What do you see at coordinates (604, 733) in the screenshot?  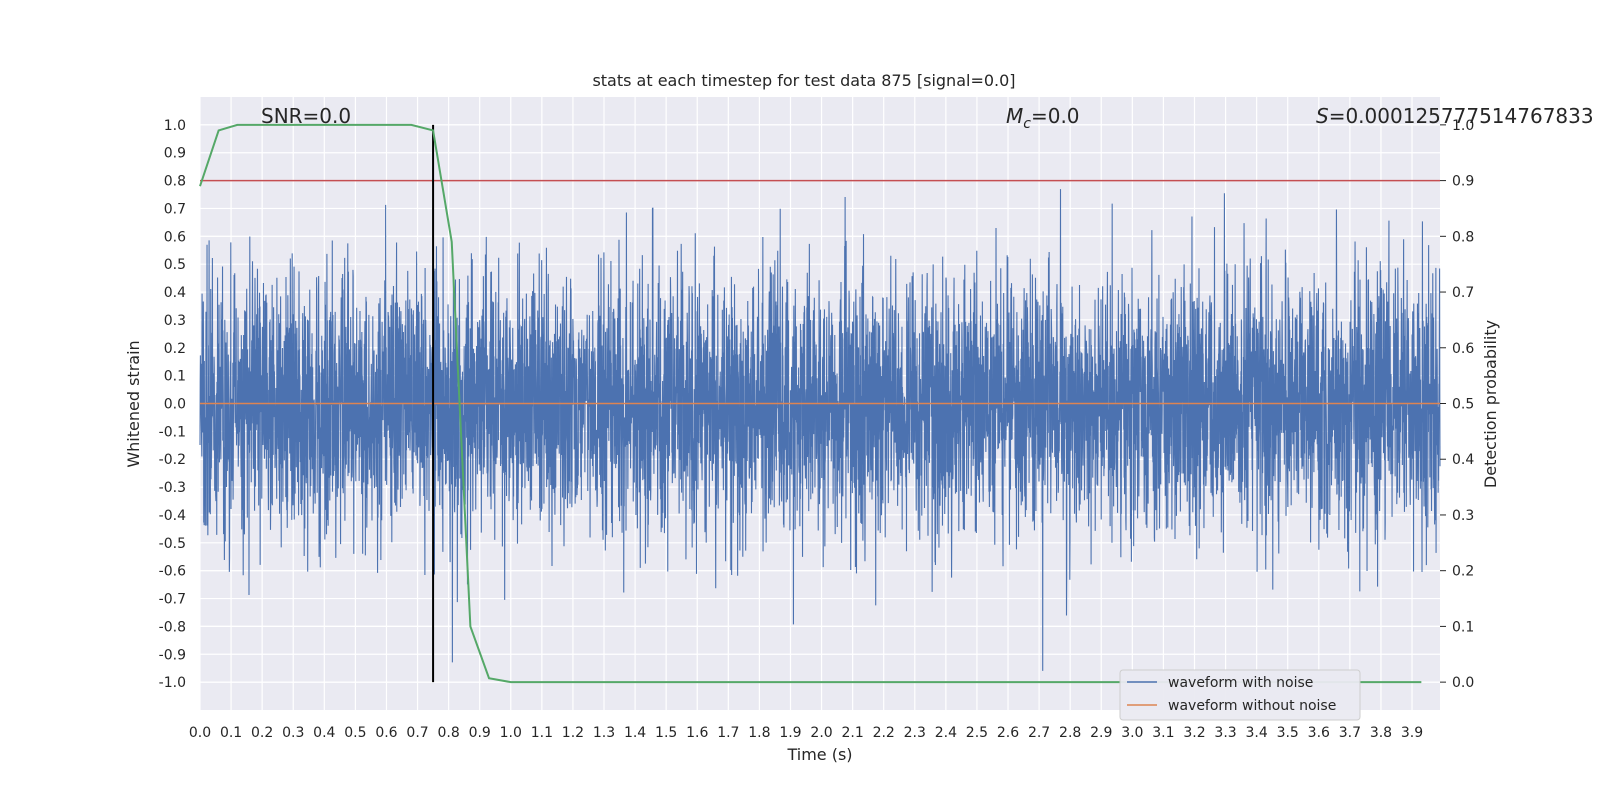 I see `x-tick-label: 1.3` at bounding box center [604, 733].